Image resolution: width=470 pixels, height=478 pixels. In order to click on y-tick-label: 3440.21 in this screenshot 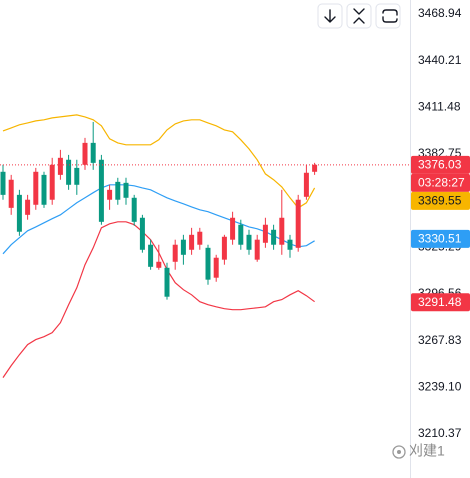, I will do `click(440, 60)`.